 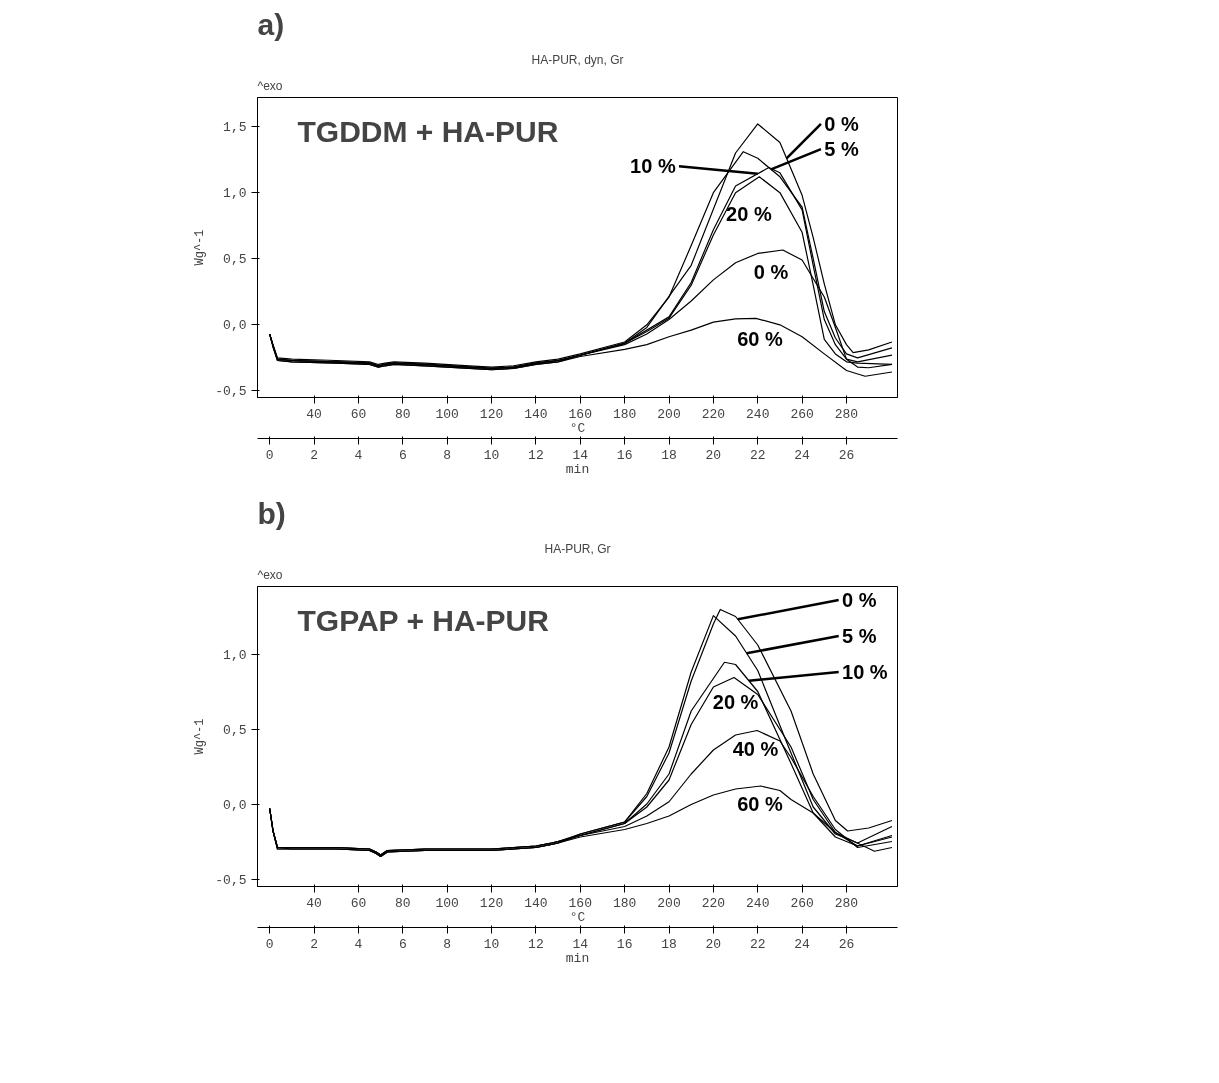 I want to click on text: HA-PUR, dyn, Gr, so click(x=577, y=59).